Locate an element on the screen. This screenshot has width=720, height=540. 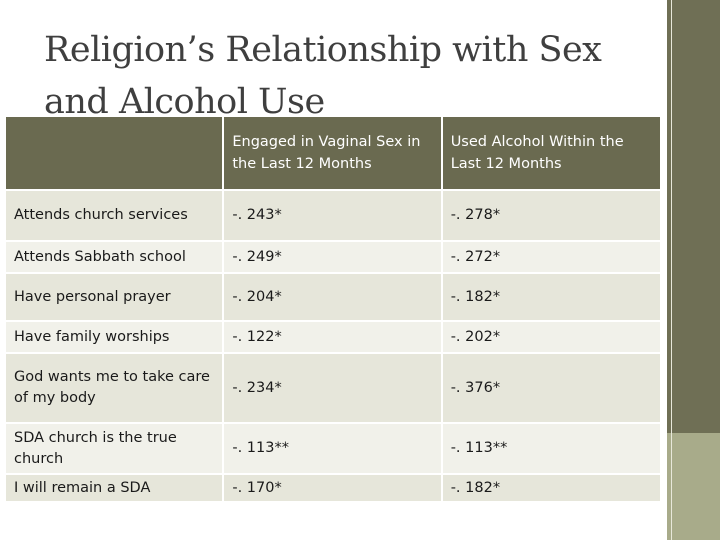
alcohol-value: -. 202* is located at coordinates (551, 337).